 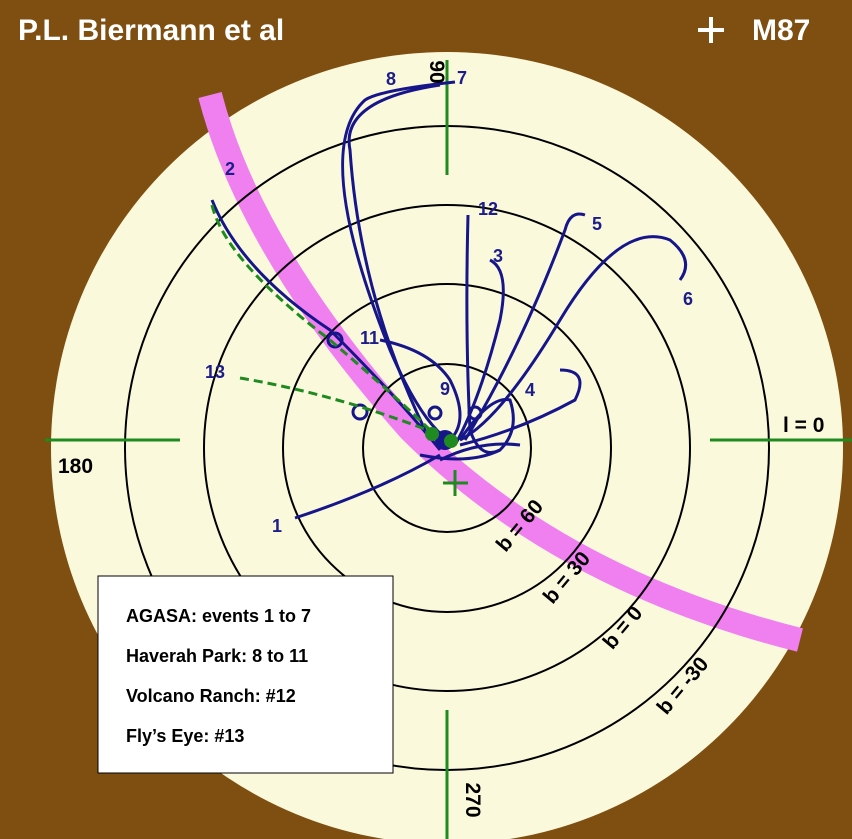 I want to click on legend-line: Fly’s Eye: #13, so click(x=185, y=736).